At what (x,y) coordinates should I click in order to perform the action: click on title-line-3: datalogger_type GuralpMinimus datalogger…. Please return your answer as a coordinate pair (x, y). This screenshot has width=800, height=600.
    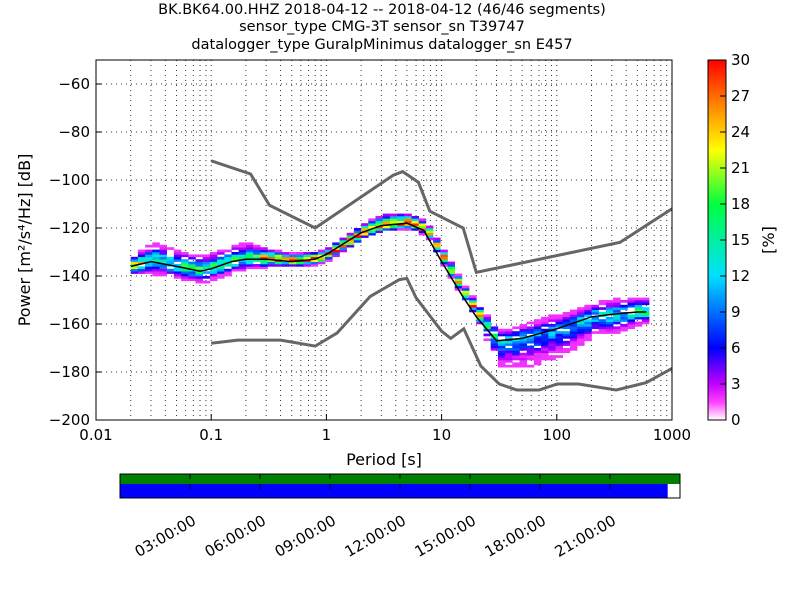
    Looking at the image, I should click on (382, 45).